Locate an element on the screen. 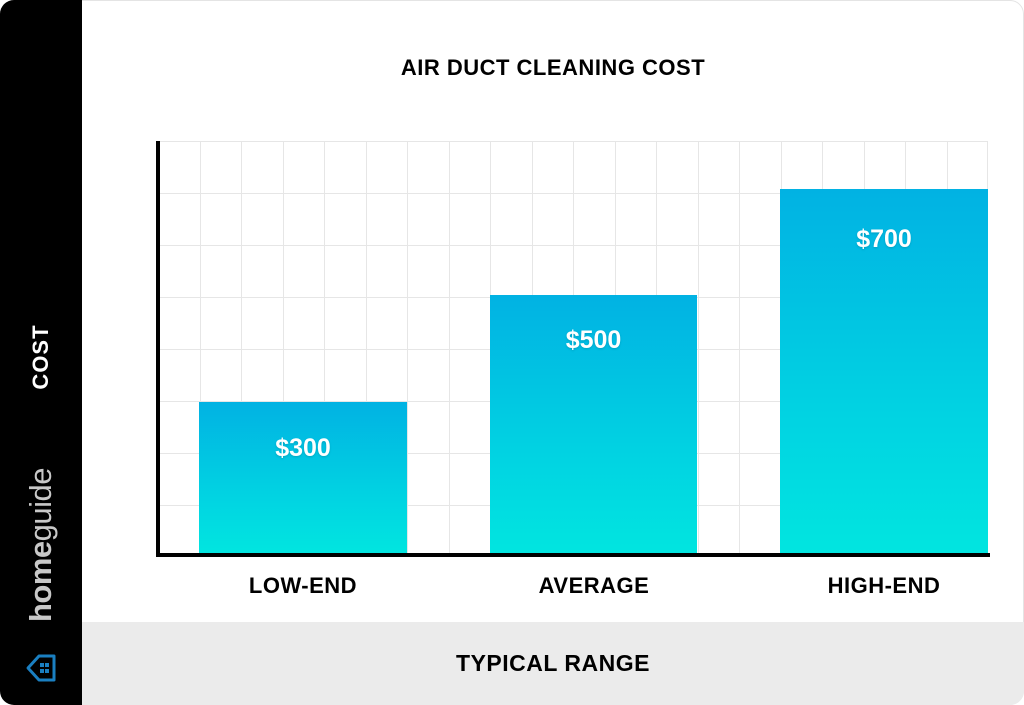  bar-value-label: $500 is located at coordinates (593, 340).